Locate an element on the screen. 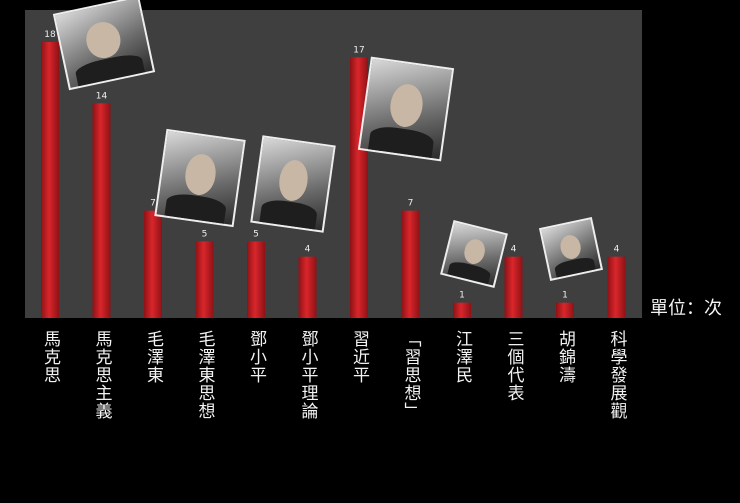 The width and height of the screenshot is (740, 503). x-tick-label: 鄧小平 is located at coordinates (256, 357).